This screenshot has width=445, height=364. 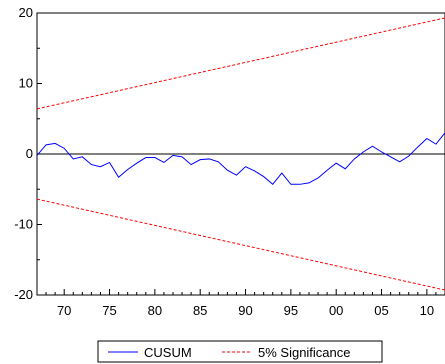 What do you see at coordinates (23, 294) in the screenshot?
I see `y-tick-label: -20` at bounding box center [23, 294].